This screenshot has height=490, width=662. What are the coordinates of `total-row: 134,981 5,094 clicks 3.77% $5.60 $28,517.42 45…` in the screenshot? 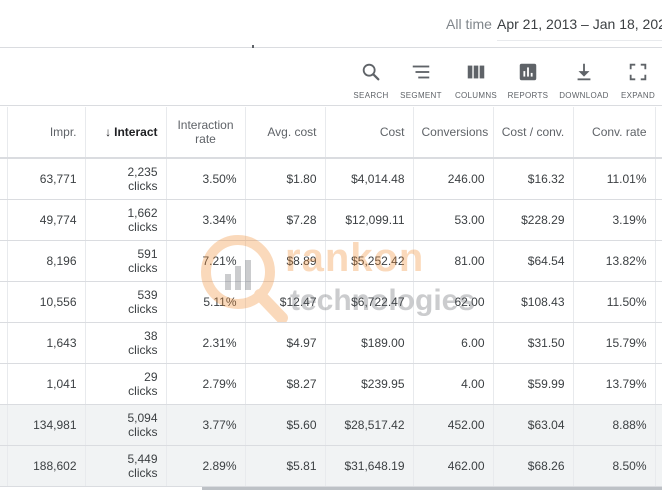 It's located at (331, 425).